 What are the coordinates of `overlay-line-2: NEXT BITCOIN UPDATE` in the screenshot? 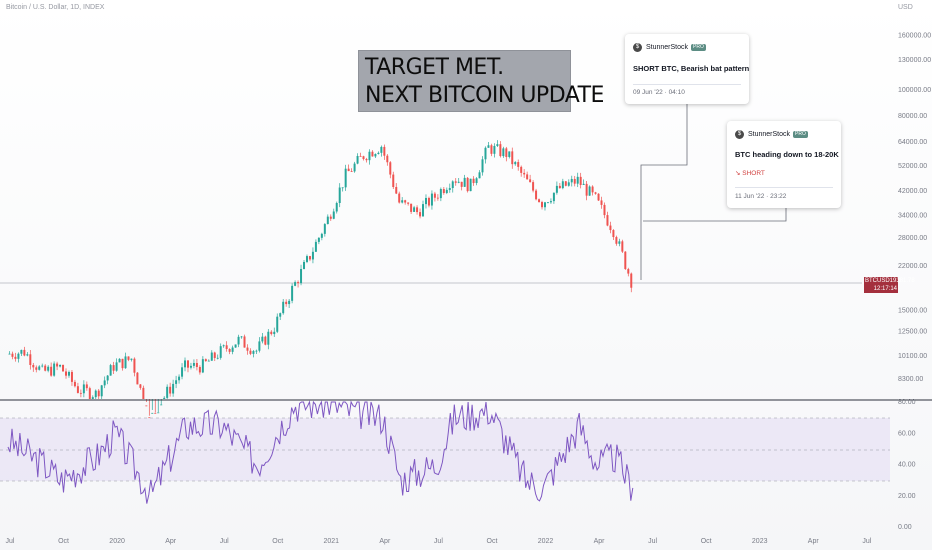 It's located at (484, 95).